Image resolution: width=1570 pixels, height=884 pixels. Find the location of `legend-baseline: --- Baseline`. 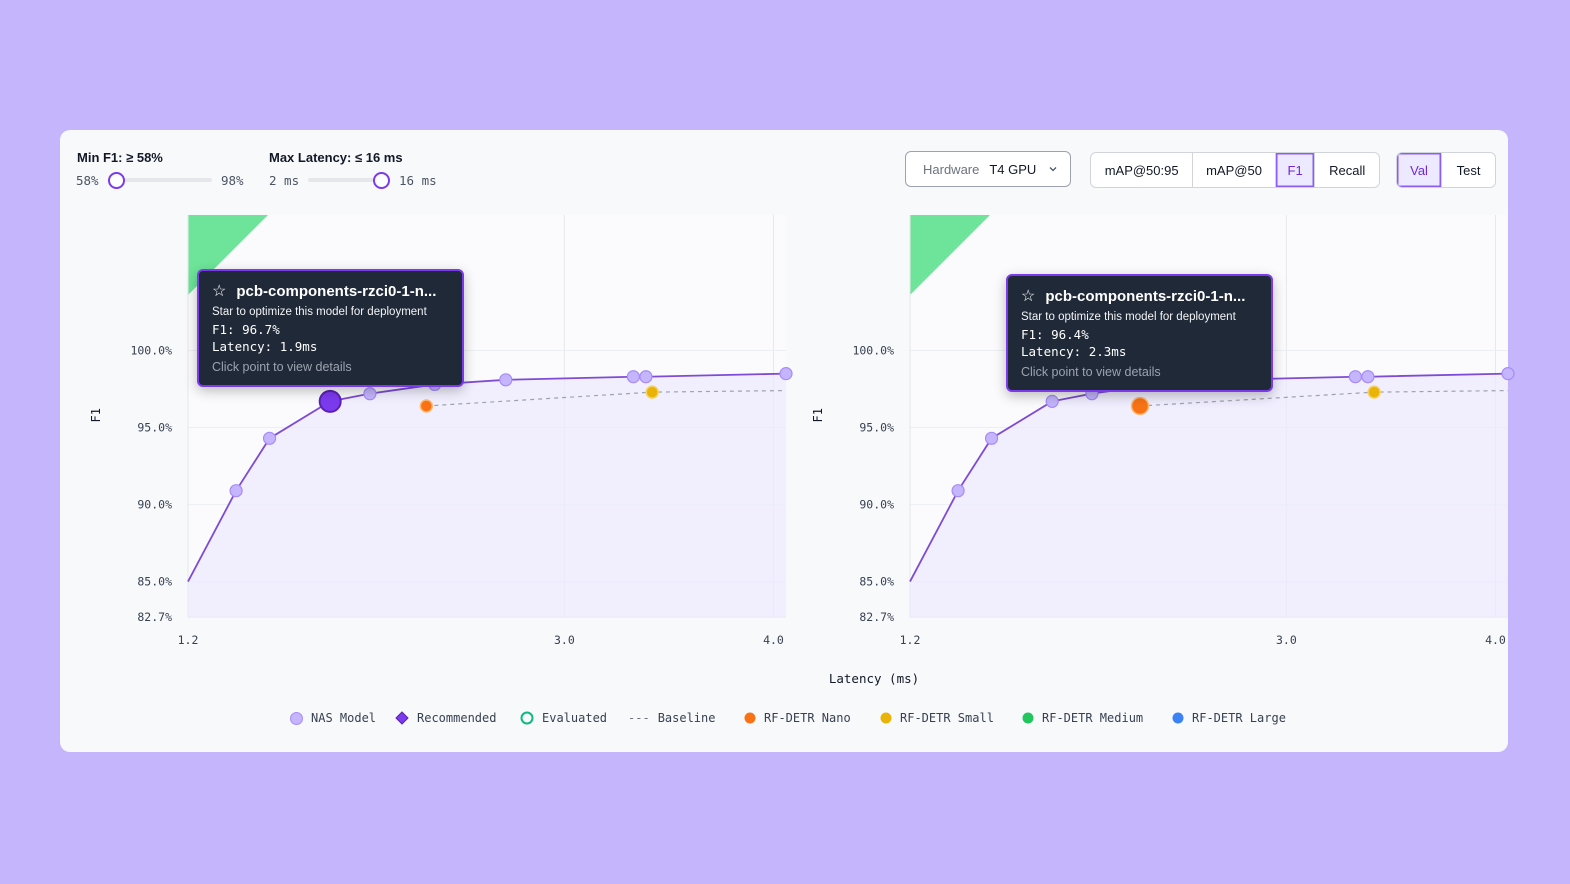

legend-baseline: --- Baseline is located at coordinates (671, 718).